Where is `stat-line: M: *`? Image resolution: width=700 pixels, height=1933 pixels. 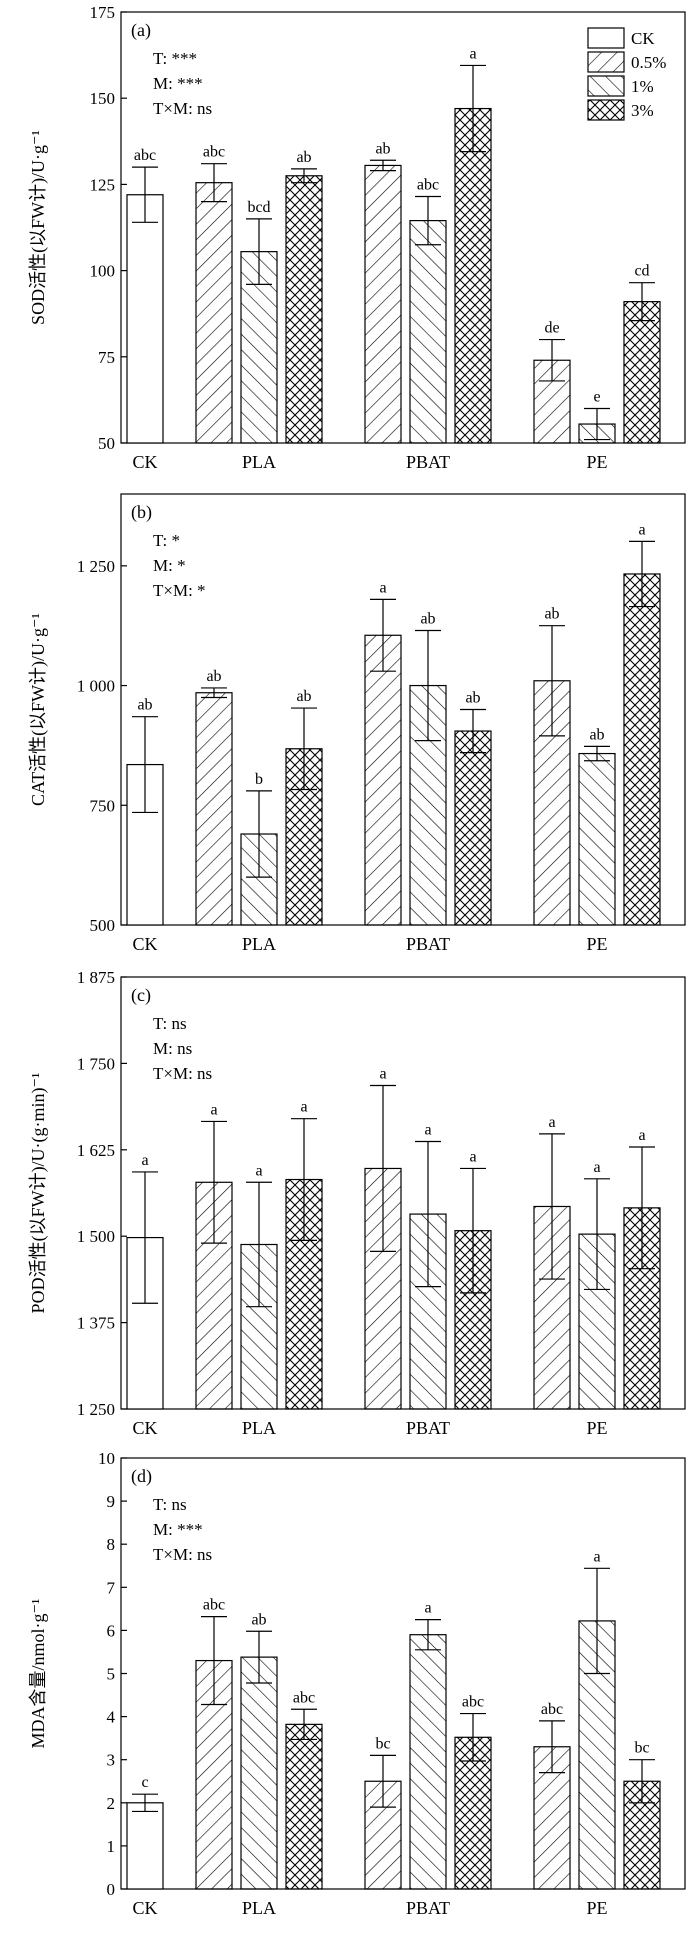 stat-line: M: * is located at coordinates (169, 565).